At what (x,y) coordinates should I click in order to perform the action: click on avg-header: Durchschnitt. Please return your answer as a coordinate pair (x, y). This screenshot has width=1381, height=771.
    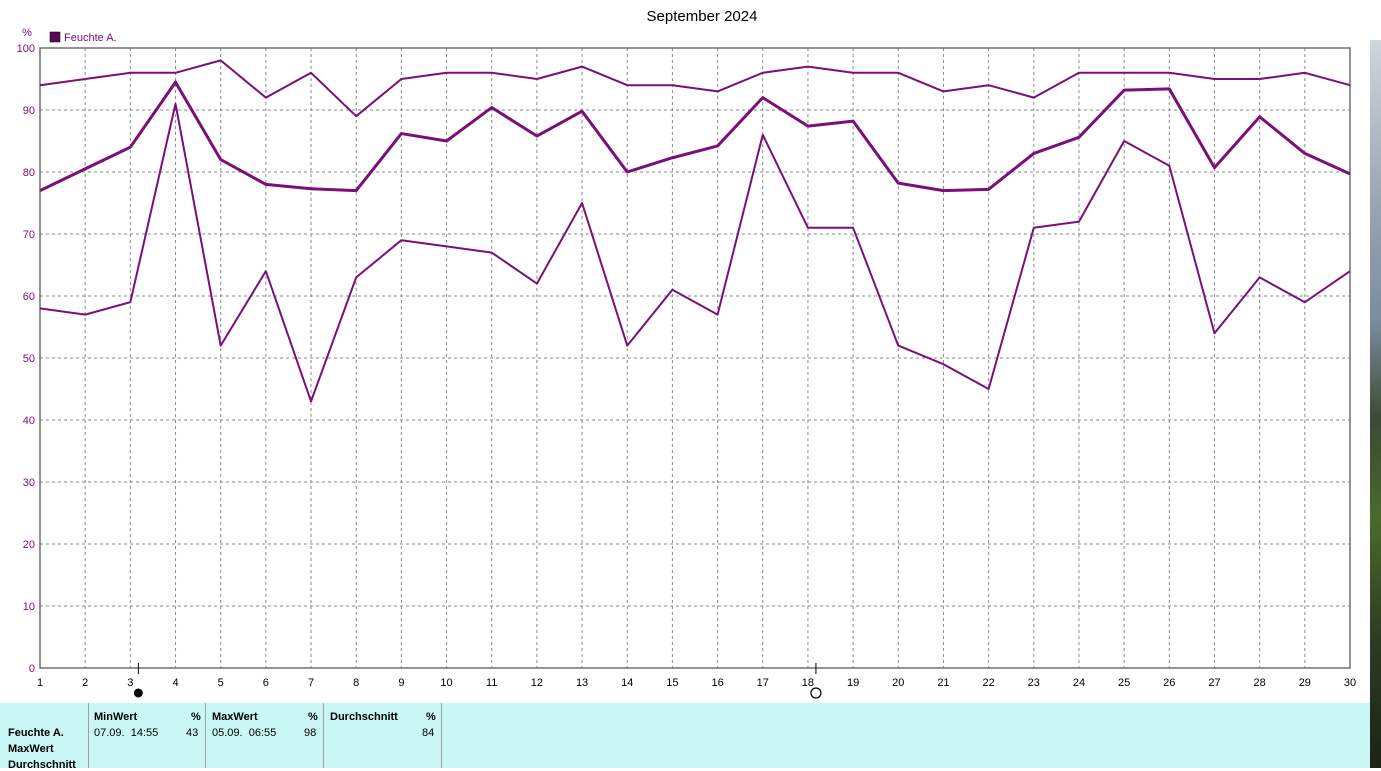
    Looking at the image, I should click on (364, 717).